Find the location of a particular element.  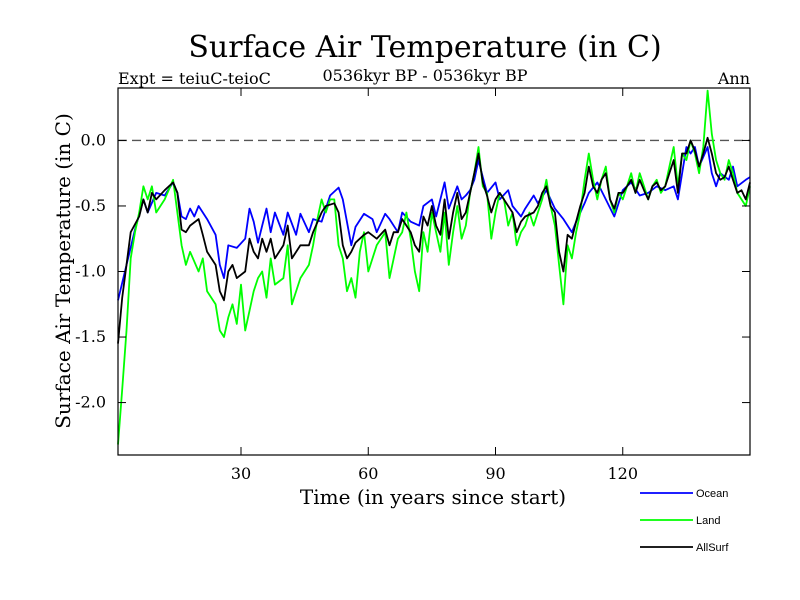

experiment-note: Expt = teiuC-teioC is located at coordinates (194, 78).